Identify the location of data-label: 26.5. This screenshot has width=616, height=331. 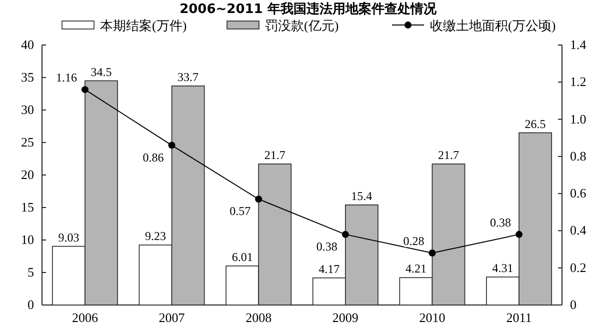
(535, 123).